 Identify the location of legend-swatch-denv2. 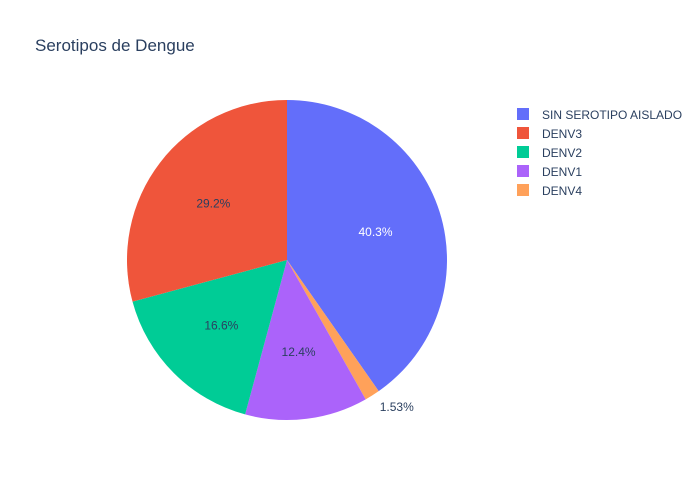
(523, 152).